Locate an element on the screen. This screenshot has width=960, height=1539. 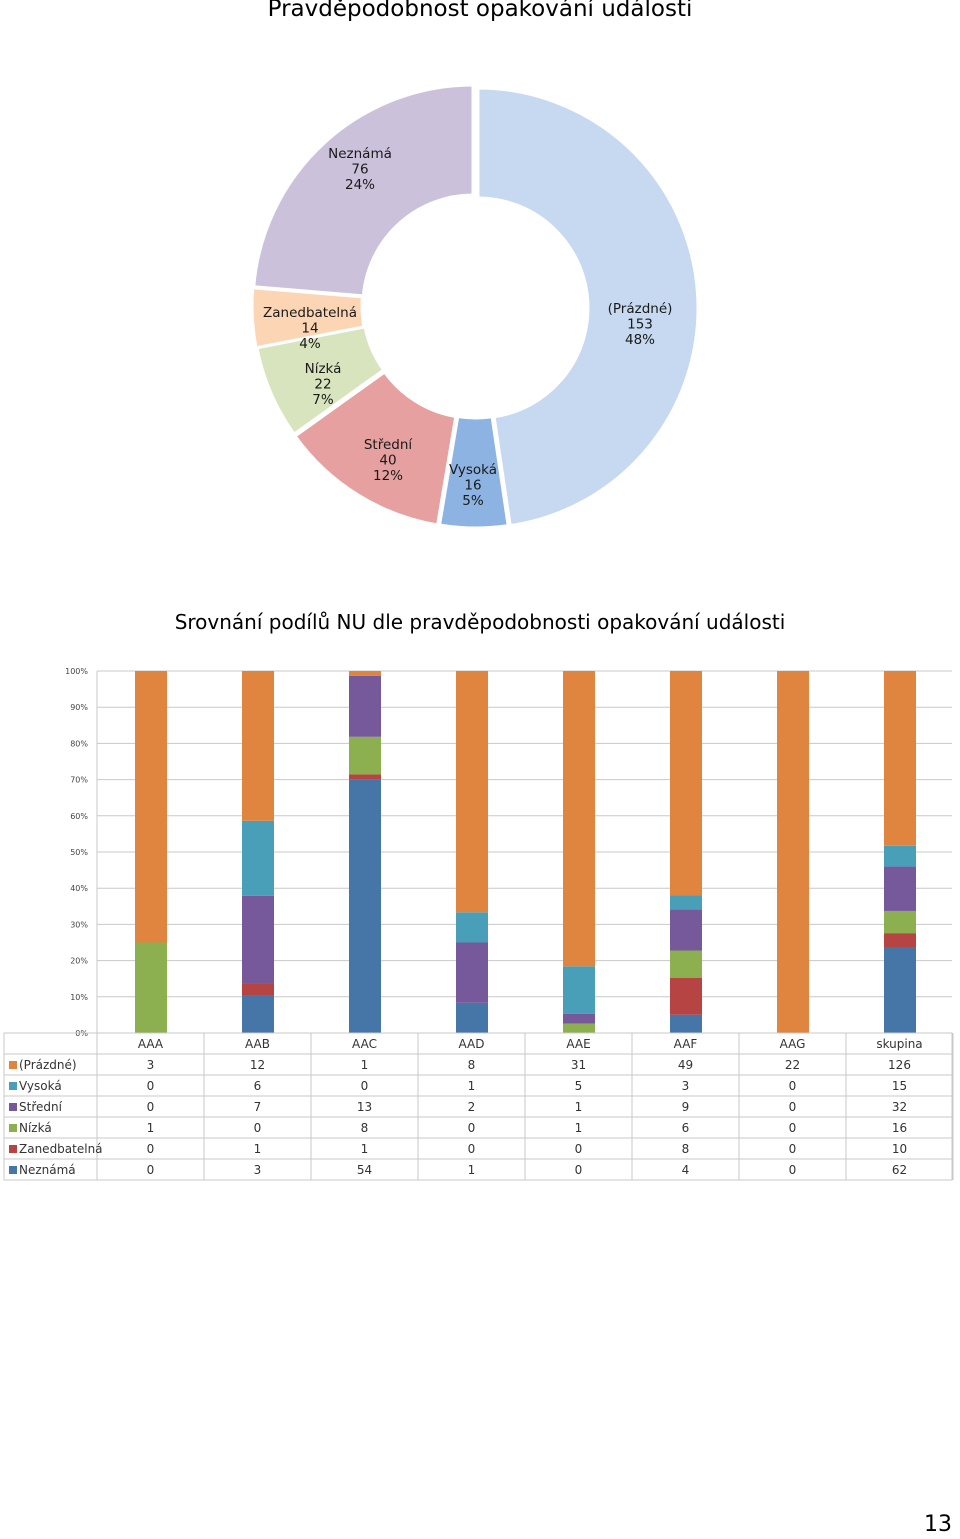
table-cell-value: 22 is located at coordinates (792, 1065).